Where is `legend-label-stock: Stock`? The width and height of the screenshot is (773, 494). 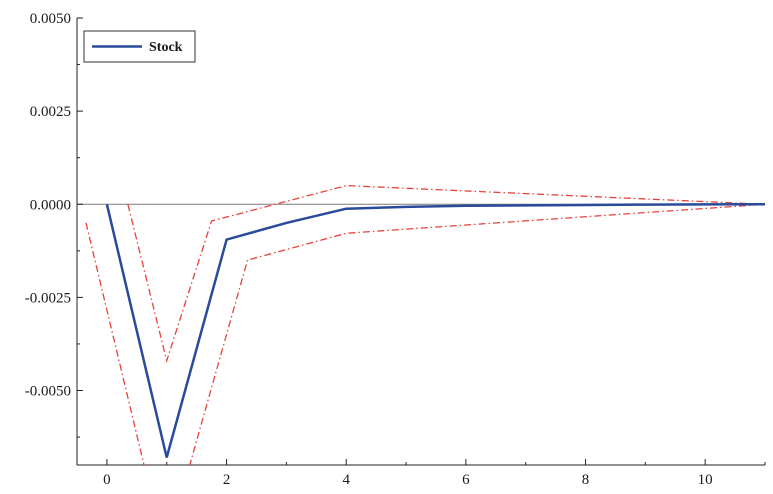 legend-label-stock: Stock is located at coordinates (166, 47).